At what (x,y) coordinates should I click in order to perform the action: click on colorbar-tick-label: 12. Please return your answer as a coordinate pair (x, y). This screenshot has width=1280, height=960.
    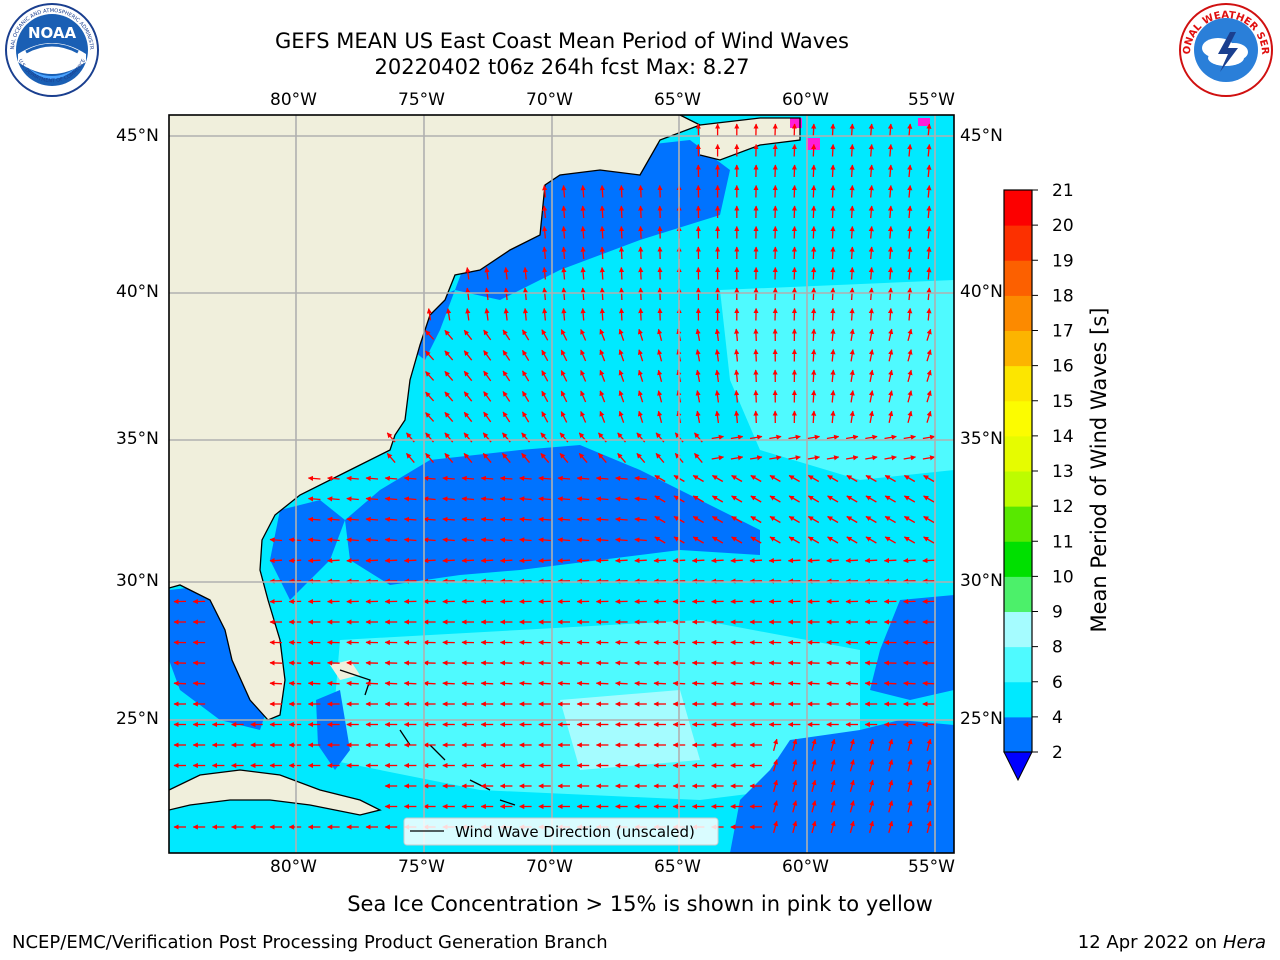
    Looking at the image, I should click on (1063, 507).